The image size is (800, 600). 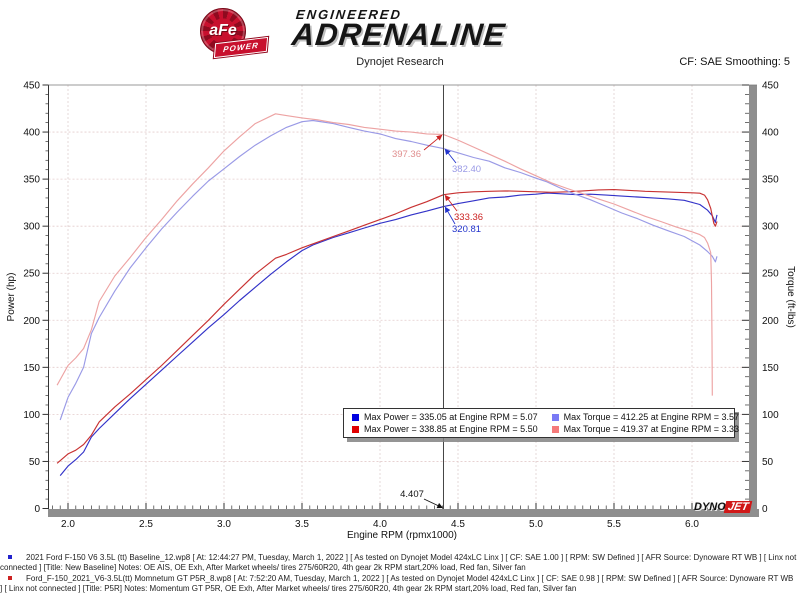 What do you see at coordinates (753, 301) in the screenshot?
I see `right-axis-band` at bounding box center [753, 301].